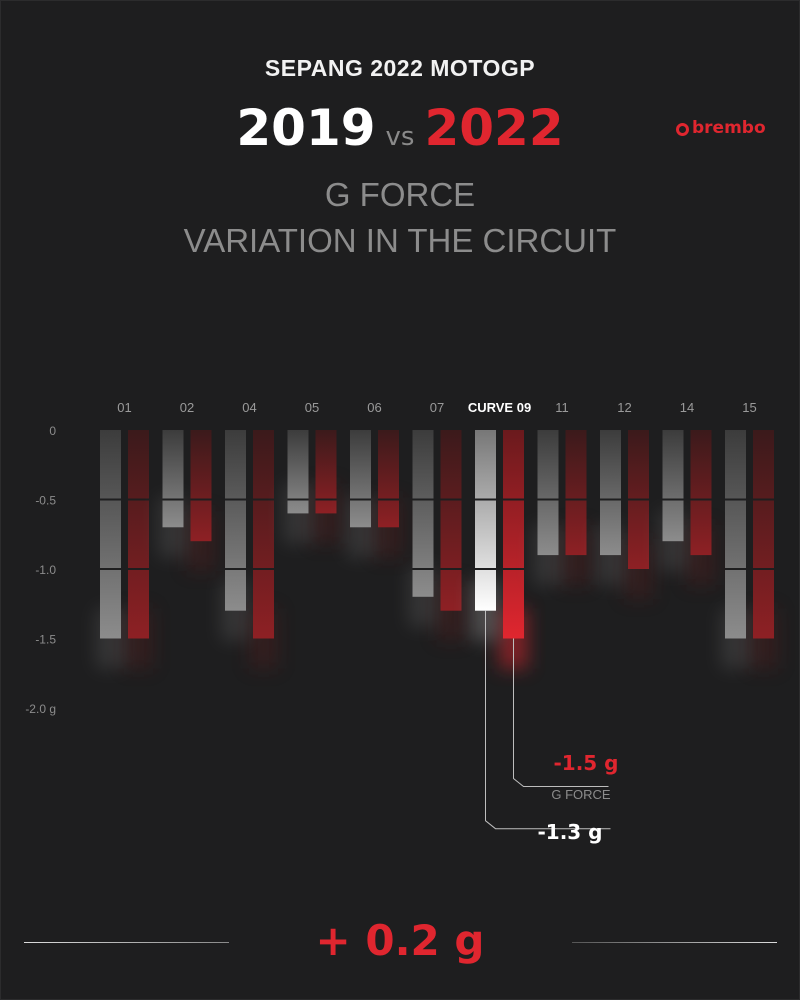 This screenshot has height=1000, width=800. Describe the element at coordinates (561, 712) in the screenshot. I see `callout-line-2022` at that location.